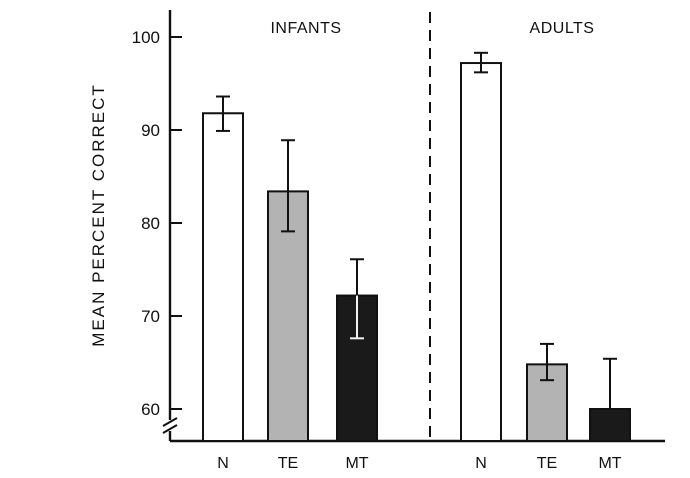 The image size is (690, 478). I want to click on group-label: ADULTS, so click(562, 28).